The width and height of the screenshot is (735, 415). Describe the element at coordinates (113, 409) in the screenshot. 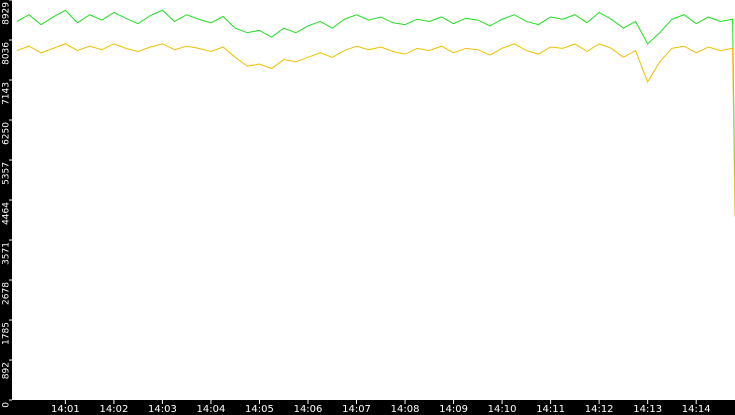

I see `x-tick-label: 14:02` at that location.